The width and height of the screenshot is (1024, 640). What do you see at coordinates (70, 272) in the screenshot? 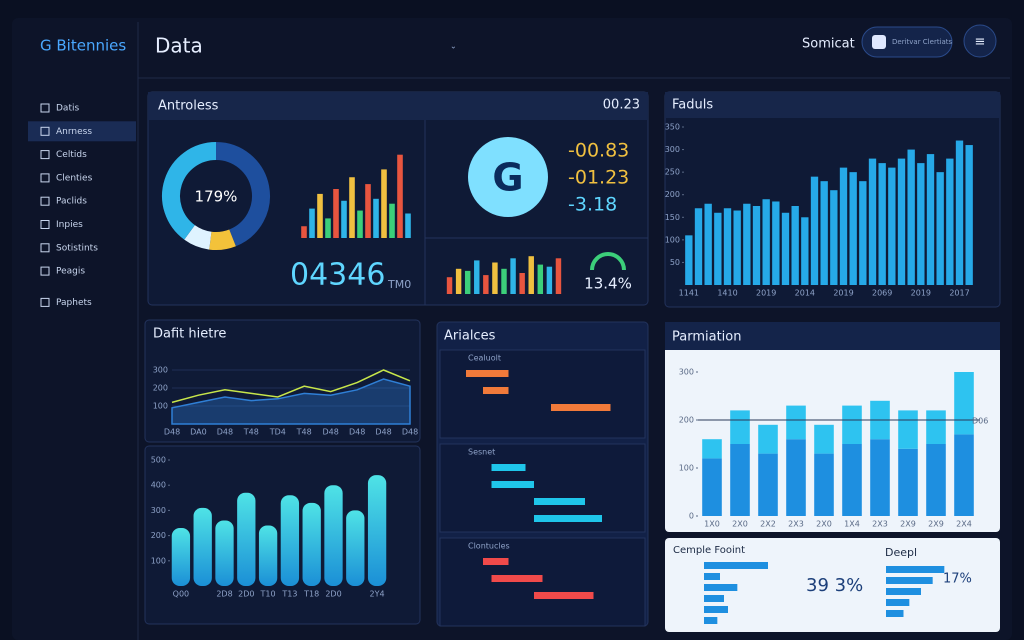
I see `nav-item: Peagis` at bounding box center [70, 272].